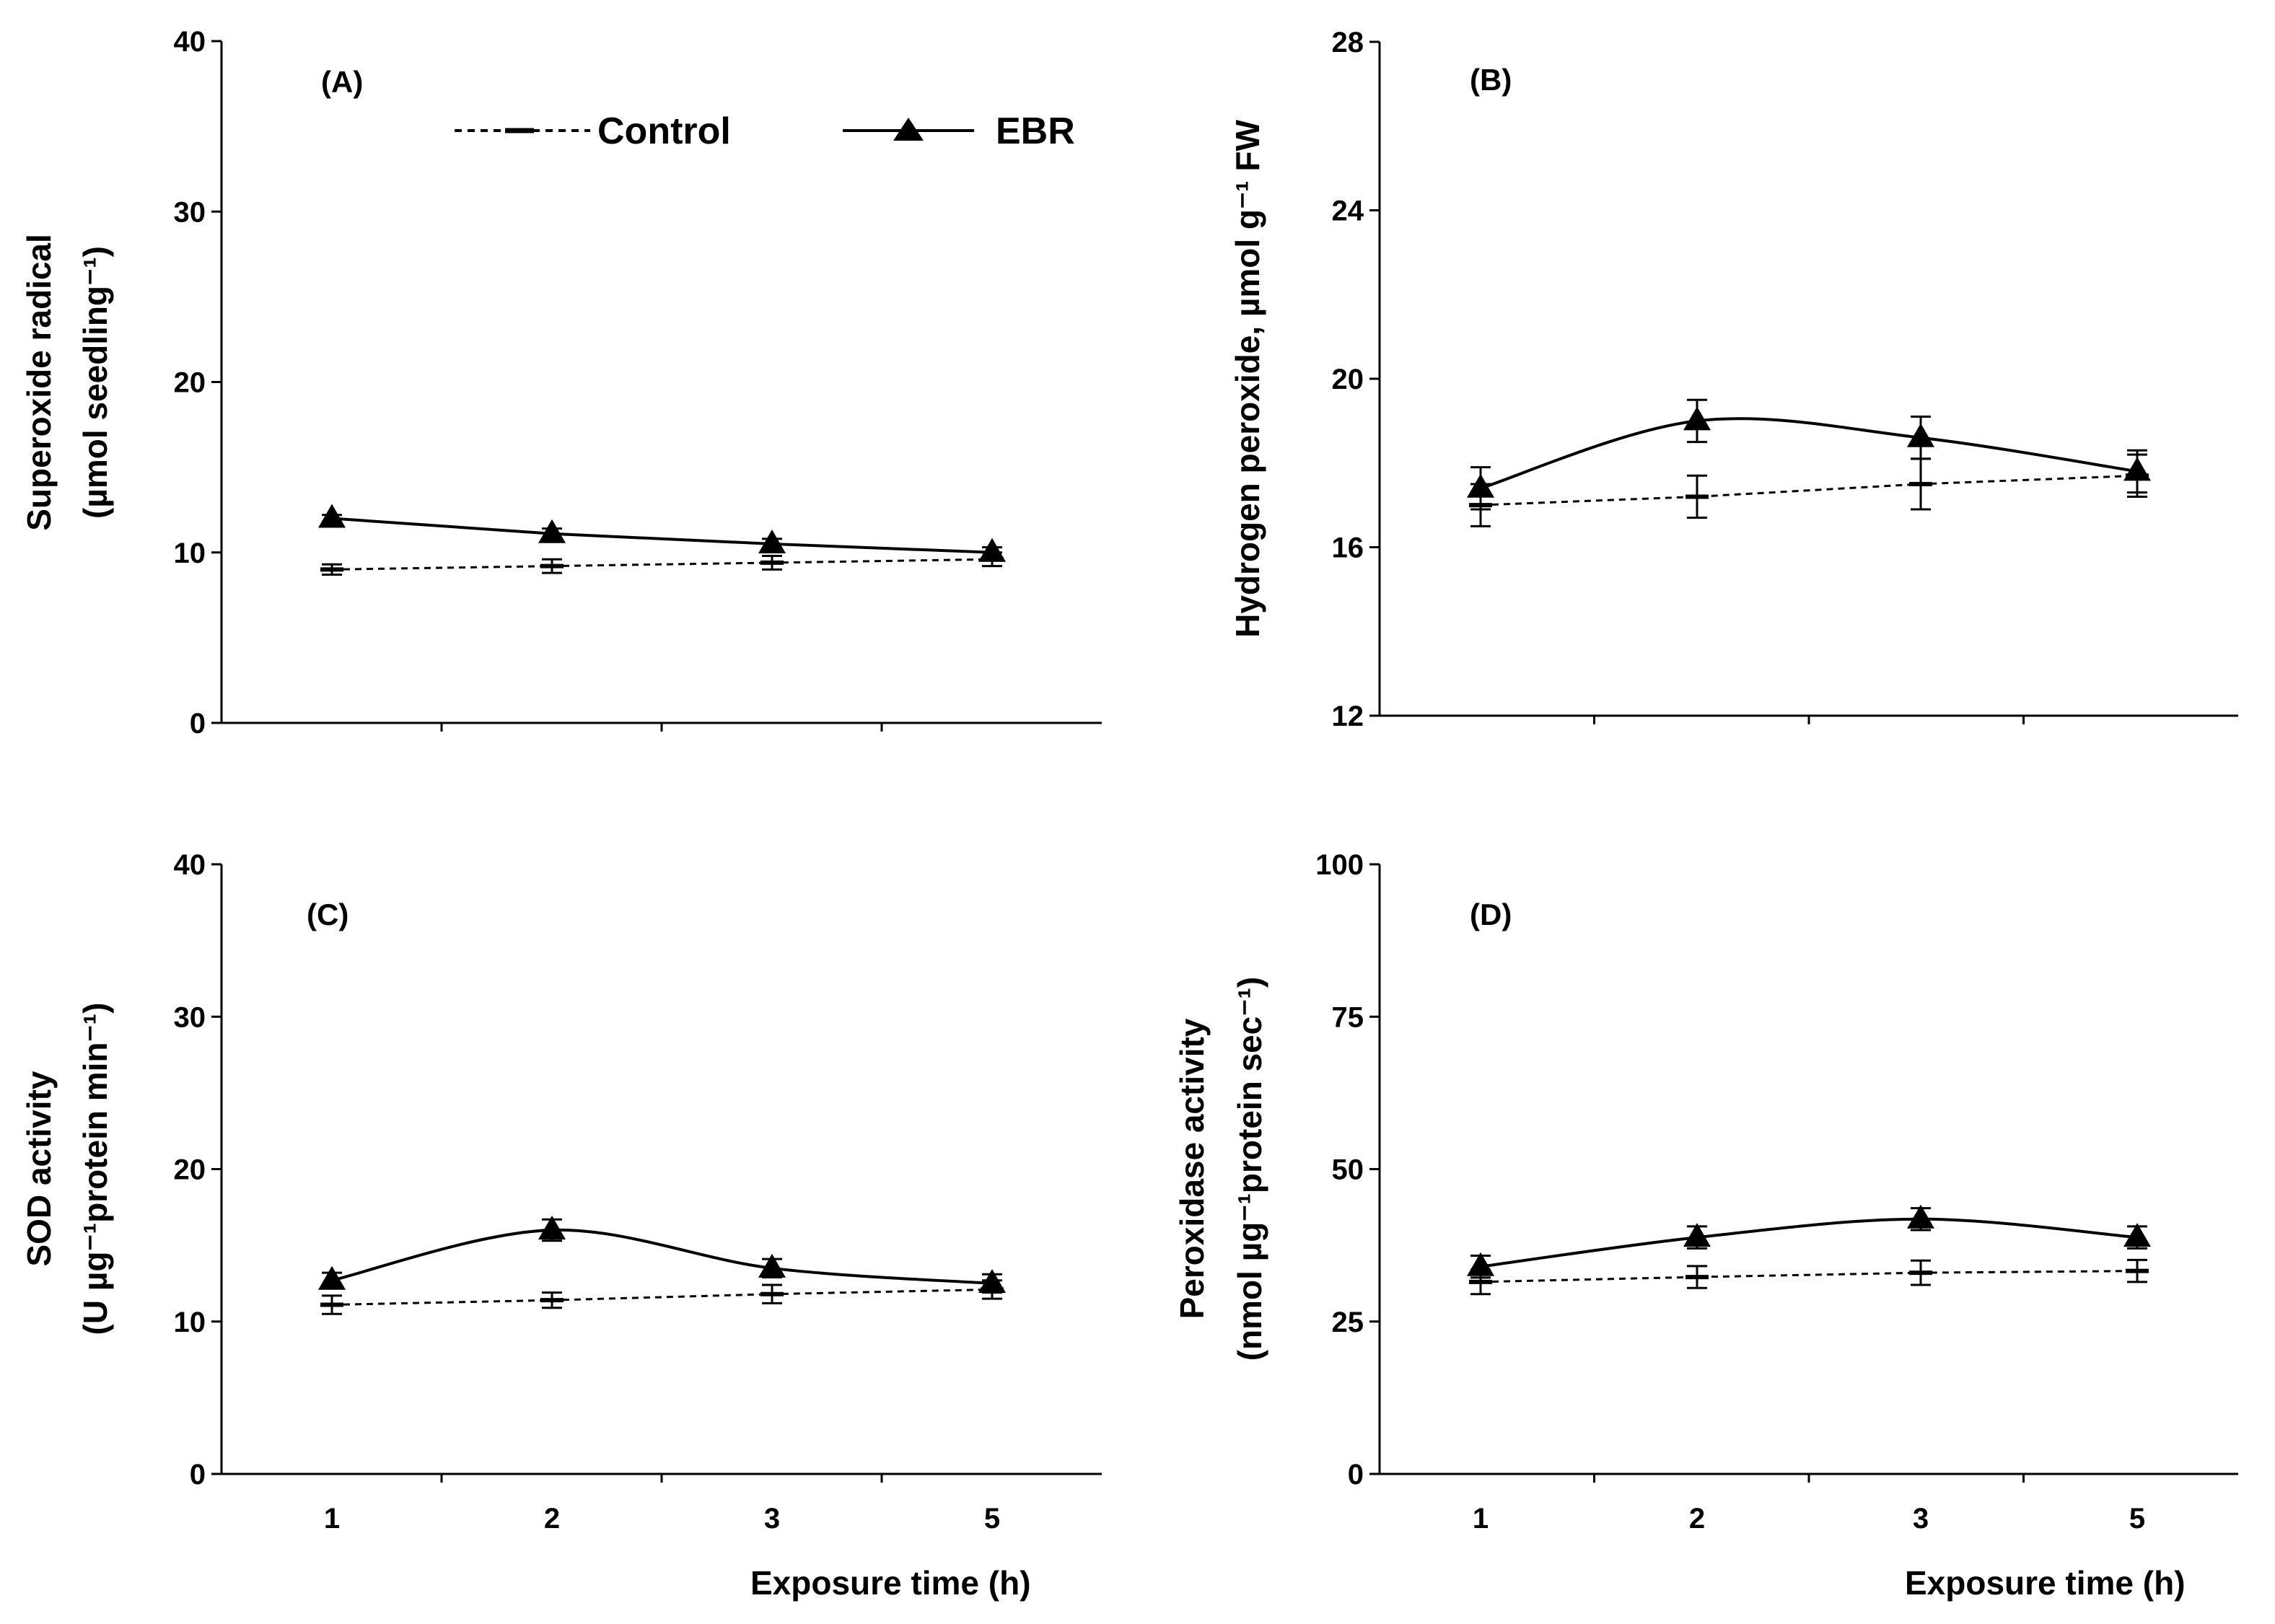 The height and width of the screenshot is (1624, 2275). Describe the element at coordinates (908, 129) in the screenshot. I see `legend-ebr-marker` at that location.